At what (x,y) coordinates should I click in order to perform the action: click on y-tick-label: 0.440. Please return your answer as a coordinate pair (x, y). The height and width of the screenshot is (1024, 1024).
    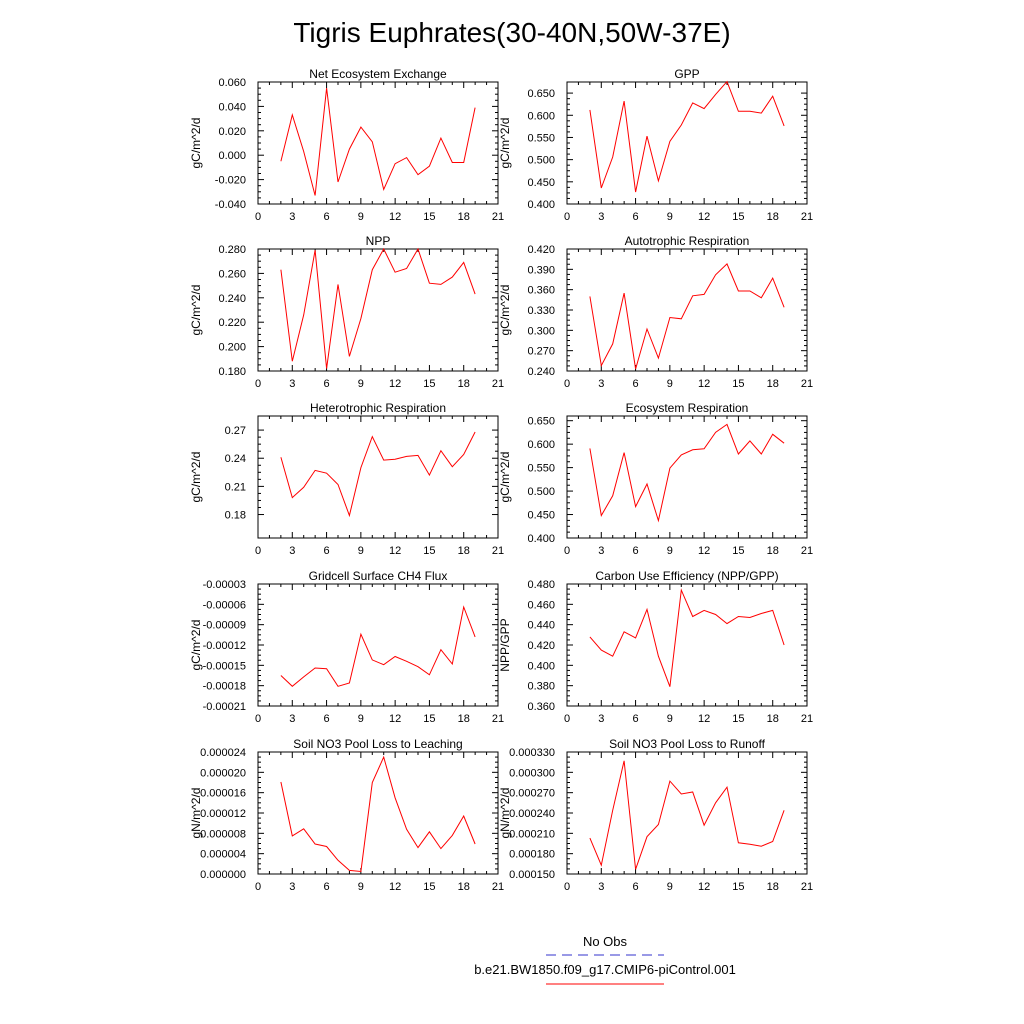
    Looking at the image, I should click on (541, 626).